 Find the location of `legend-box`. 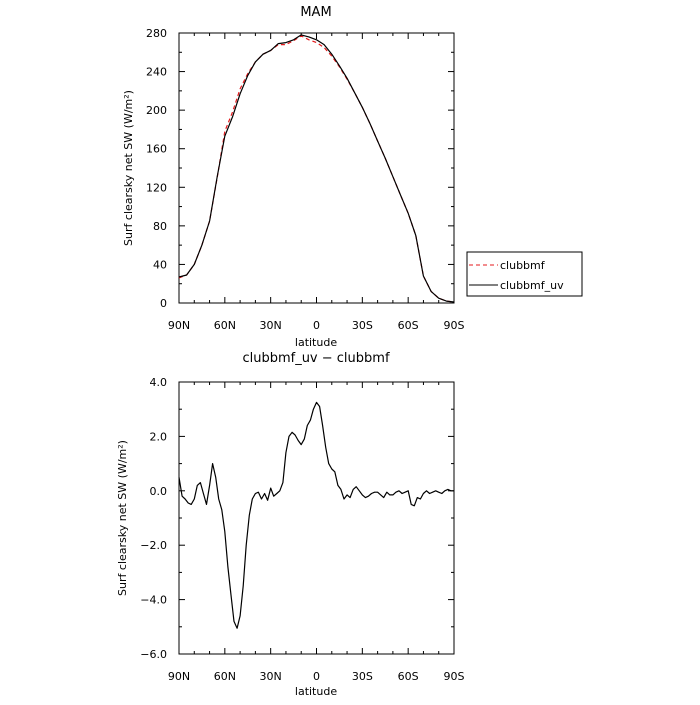

legend-box is located at coordinates (524, 274).